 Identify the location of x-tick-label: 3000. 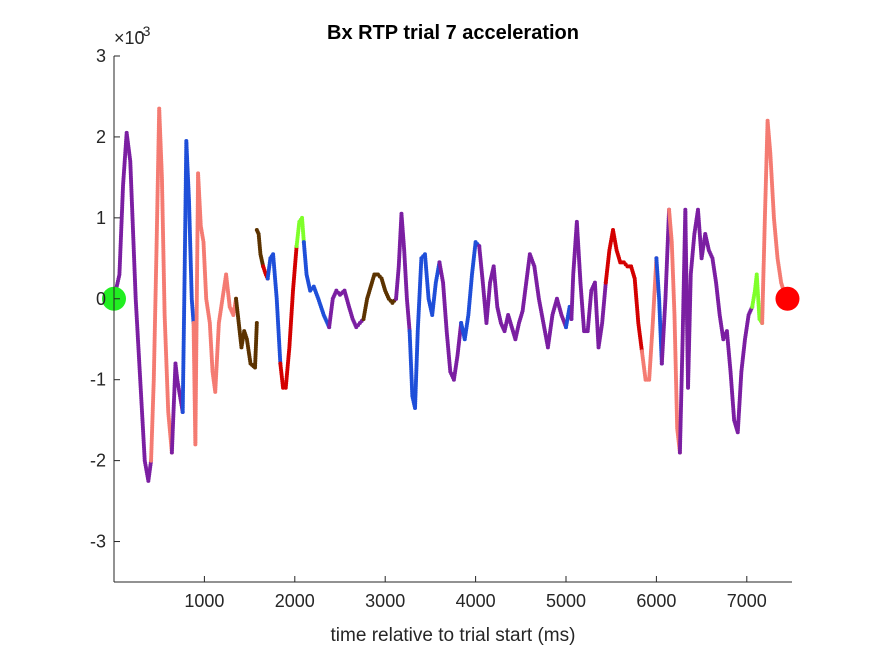
(385, 601).